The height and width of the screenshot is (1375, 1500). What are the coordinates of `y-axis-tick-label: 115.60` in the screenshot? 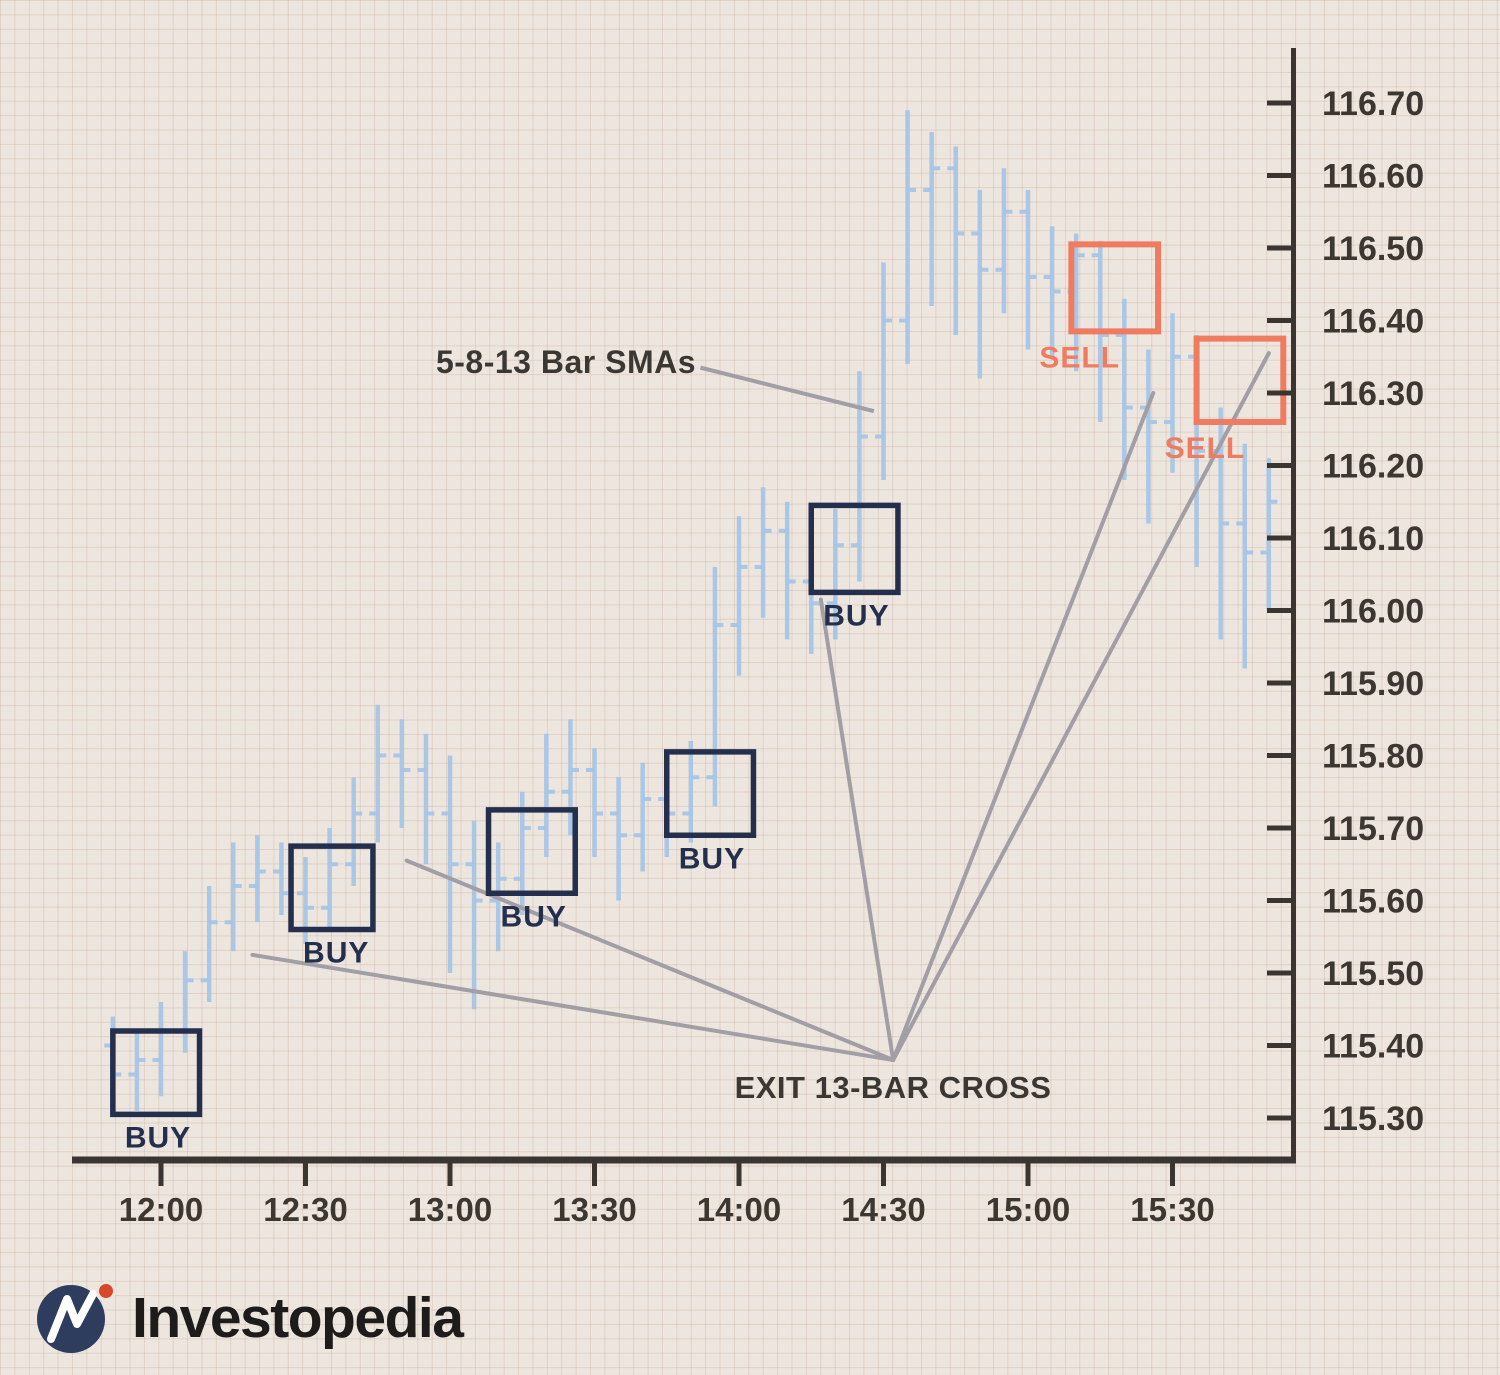 It's located at (1373, 902).